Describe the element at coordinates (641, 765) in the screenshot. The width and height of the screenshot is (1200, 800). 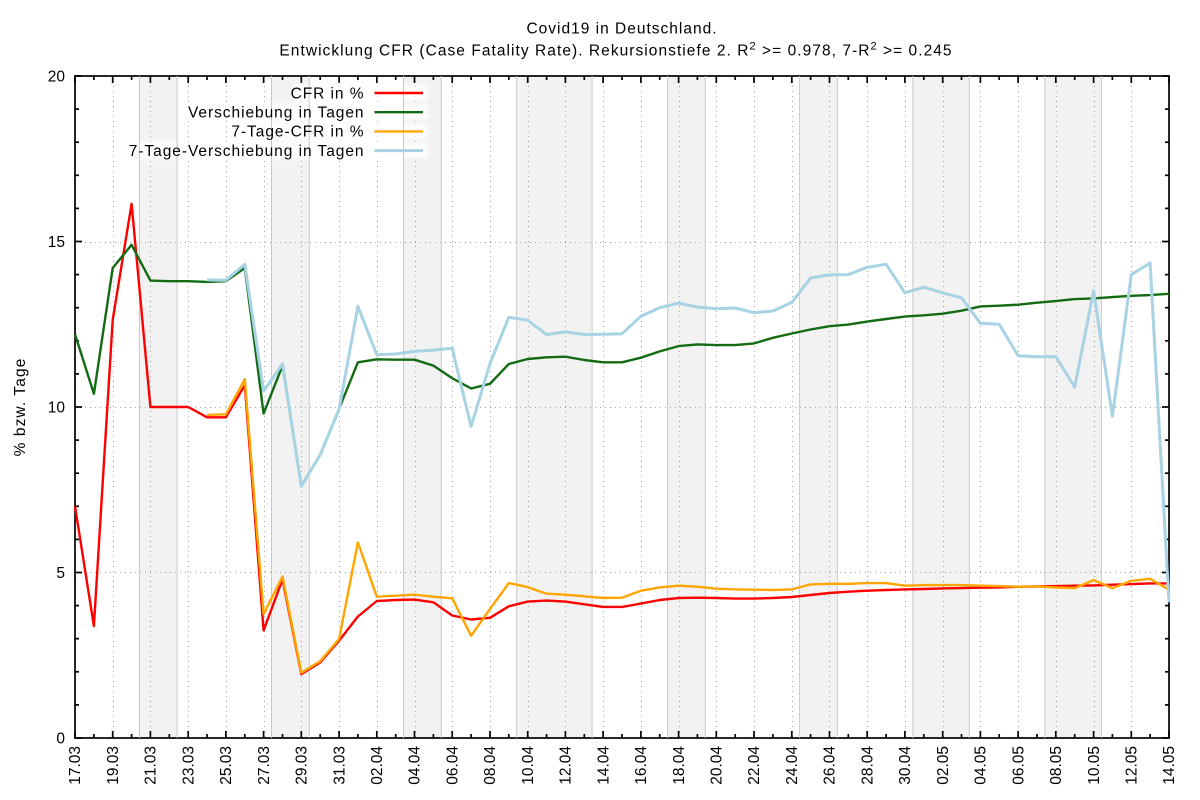
I see `svg-text: 16.04` at that location.